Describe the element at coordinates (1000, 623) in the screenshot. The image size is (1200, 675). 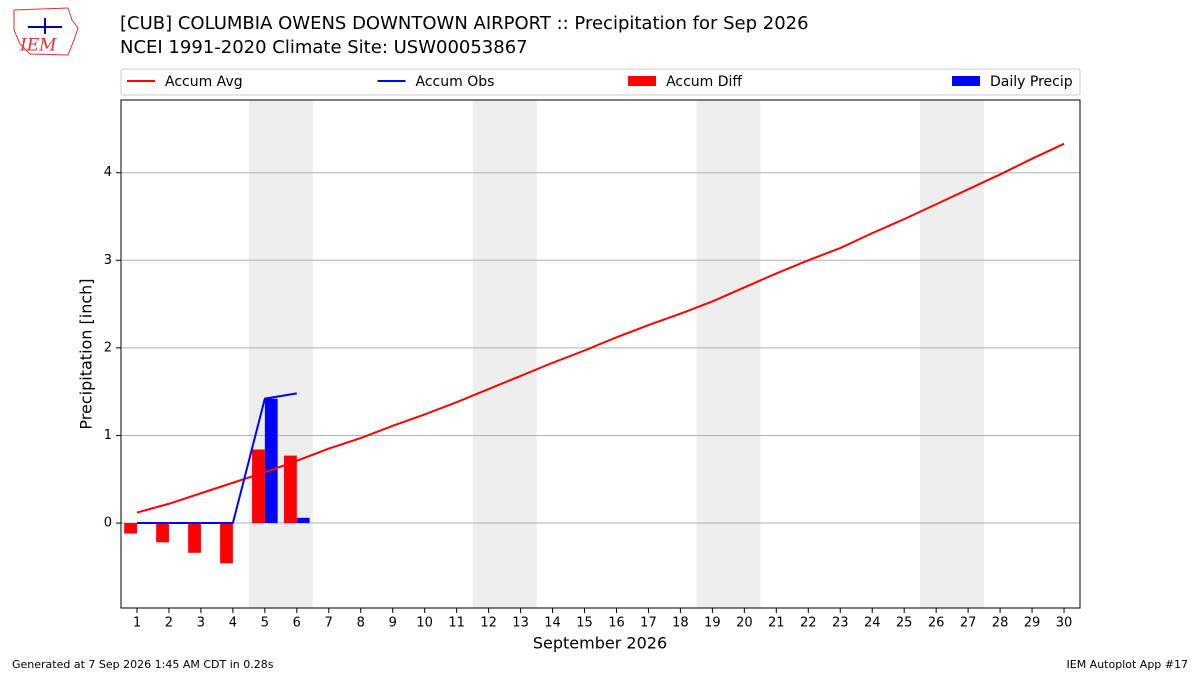
I see `x-tick-label: 28` at that location.